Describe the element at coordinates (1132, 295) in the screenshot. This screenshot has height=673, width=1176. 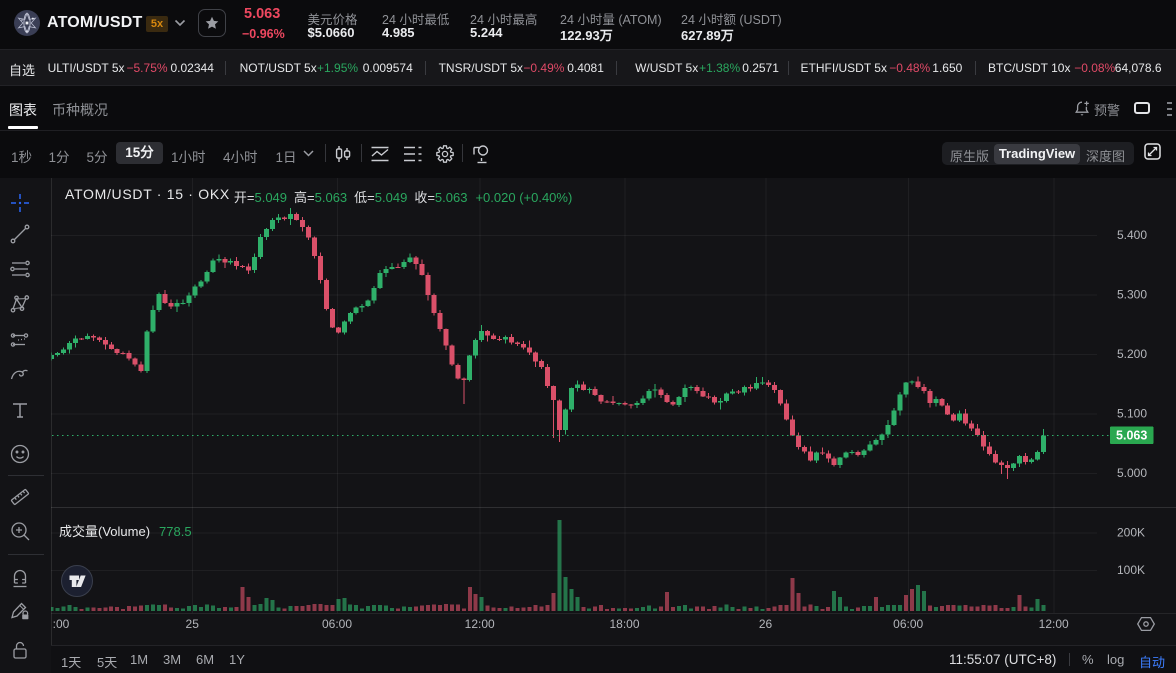
I see `svg-text: 5.300` at that location.